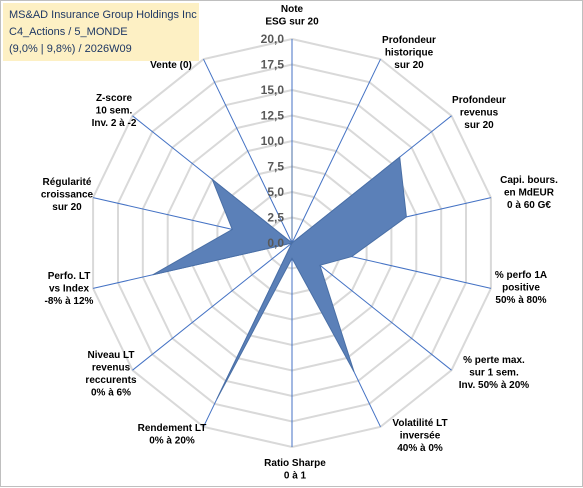  I want to click on axis-label-5: % perte max. sur 1 sem. Inv. 50% à 20%, so click(494, 373).